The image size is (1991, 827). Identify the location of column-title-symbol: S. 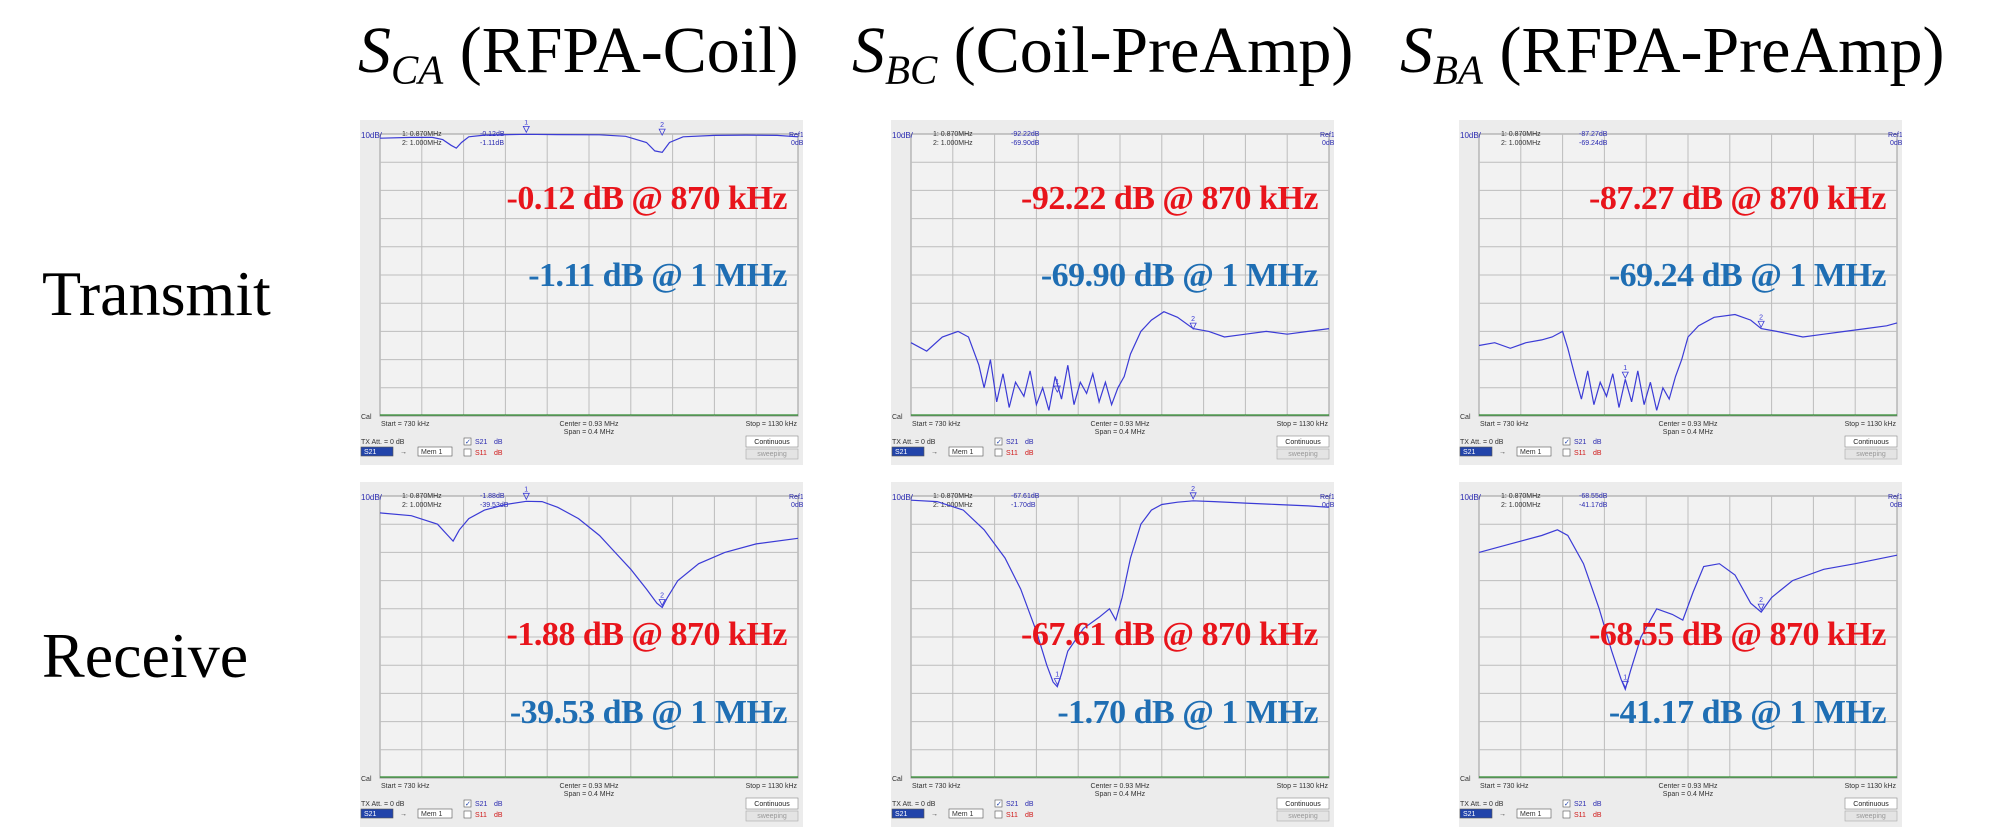
(1416, 50).